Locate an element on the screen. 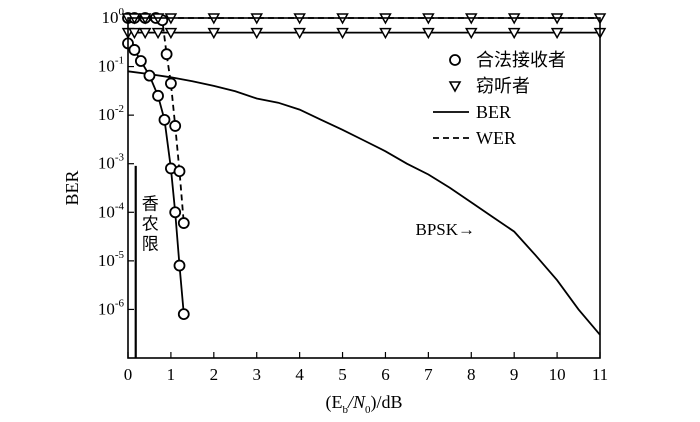  legend-label-ber: BER is located at coordinates (493, 112).